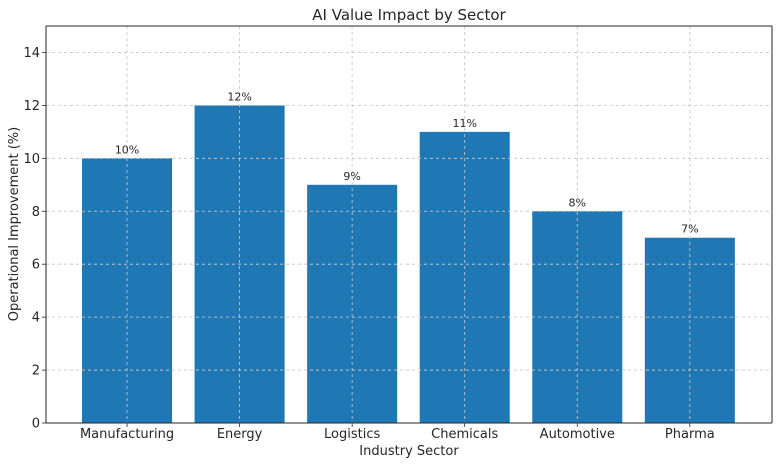  What do you see at coordinates (127, 434) in the screenshot?
I see `x-tick-label: Manufacturing` at bounding box center [127, 434].